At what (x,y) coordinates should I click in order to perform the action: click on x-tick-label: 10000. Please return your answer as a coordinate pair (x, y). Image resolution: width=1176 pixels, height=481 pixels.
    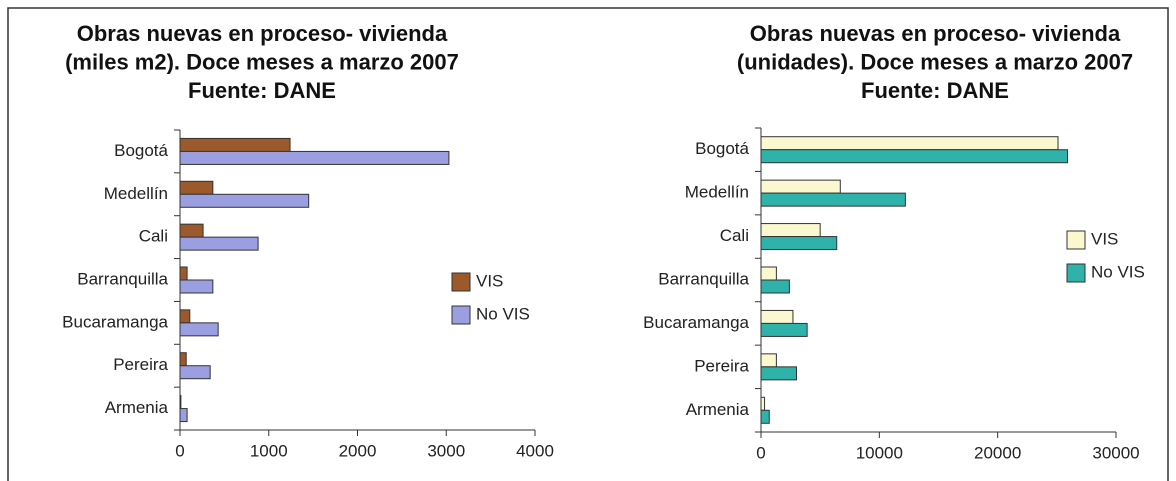
    Looking at the image, I should click on (879, 452).